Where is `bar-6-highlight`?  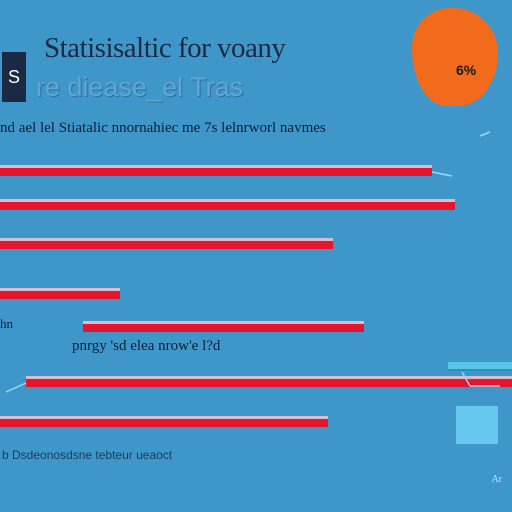 bar-6-highlight is located at coordinates (269, 377).